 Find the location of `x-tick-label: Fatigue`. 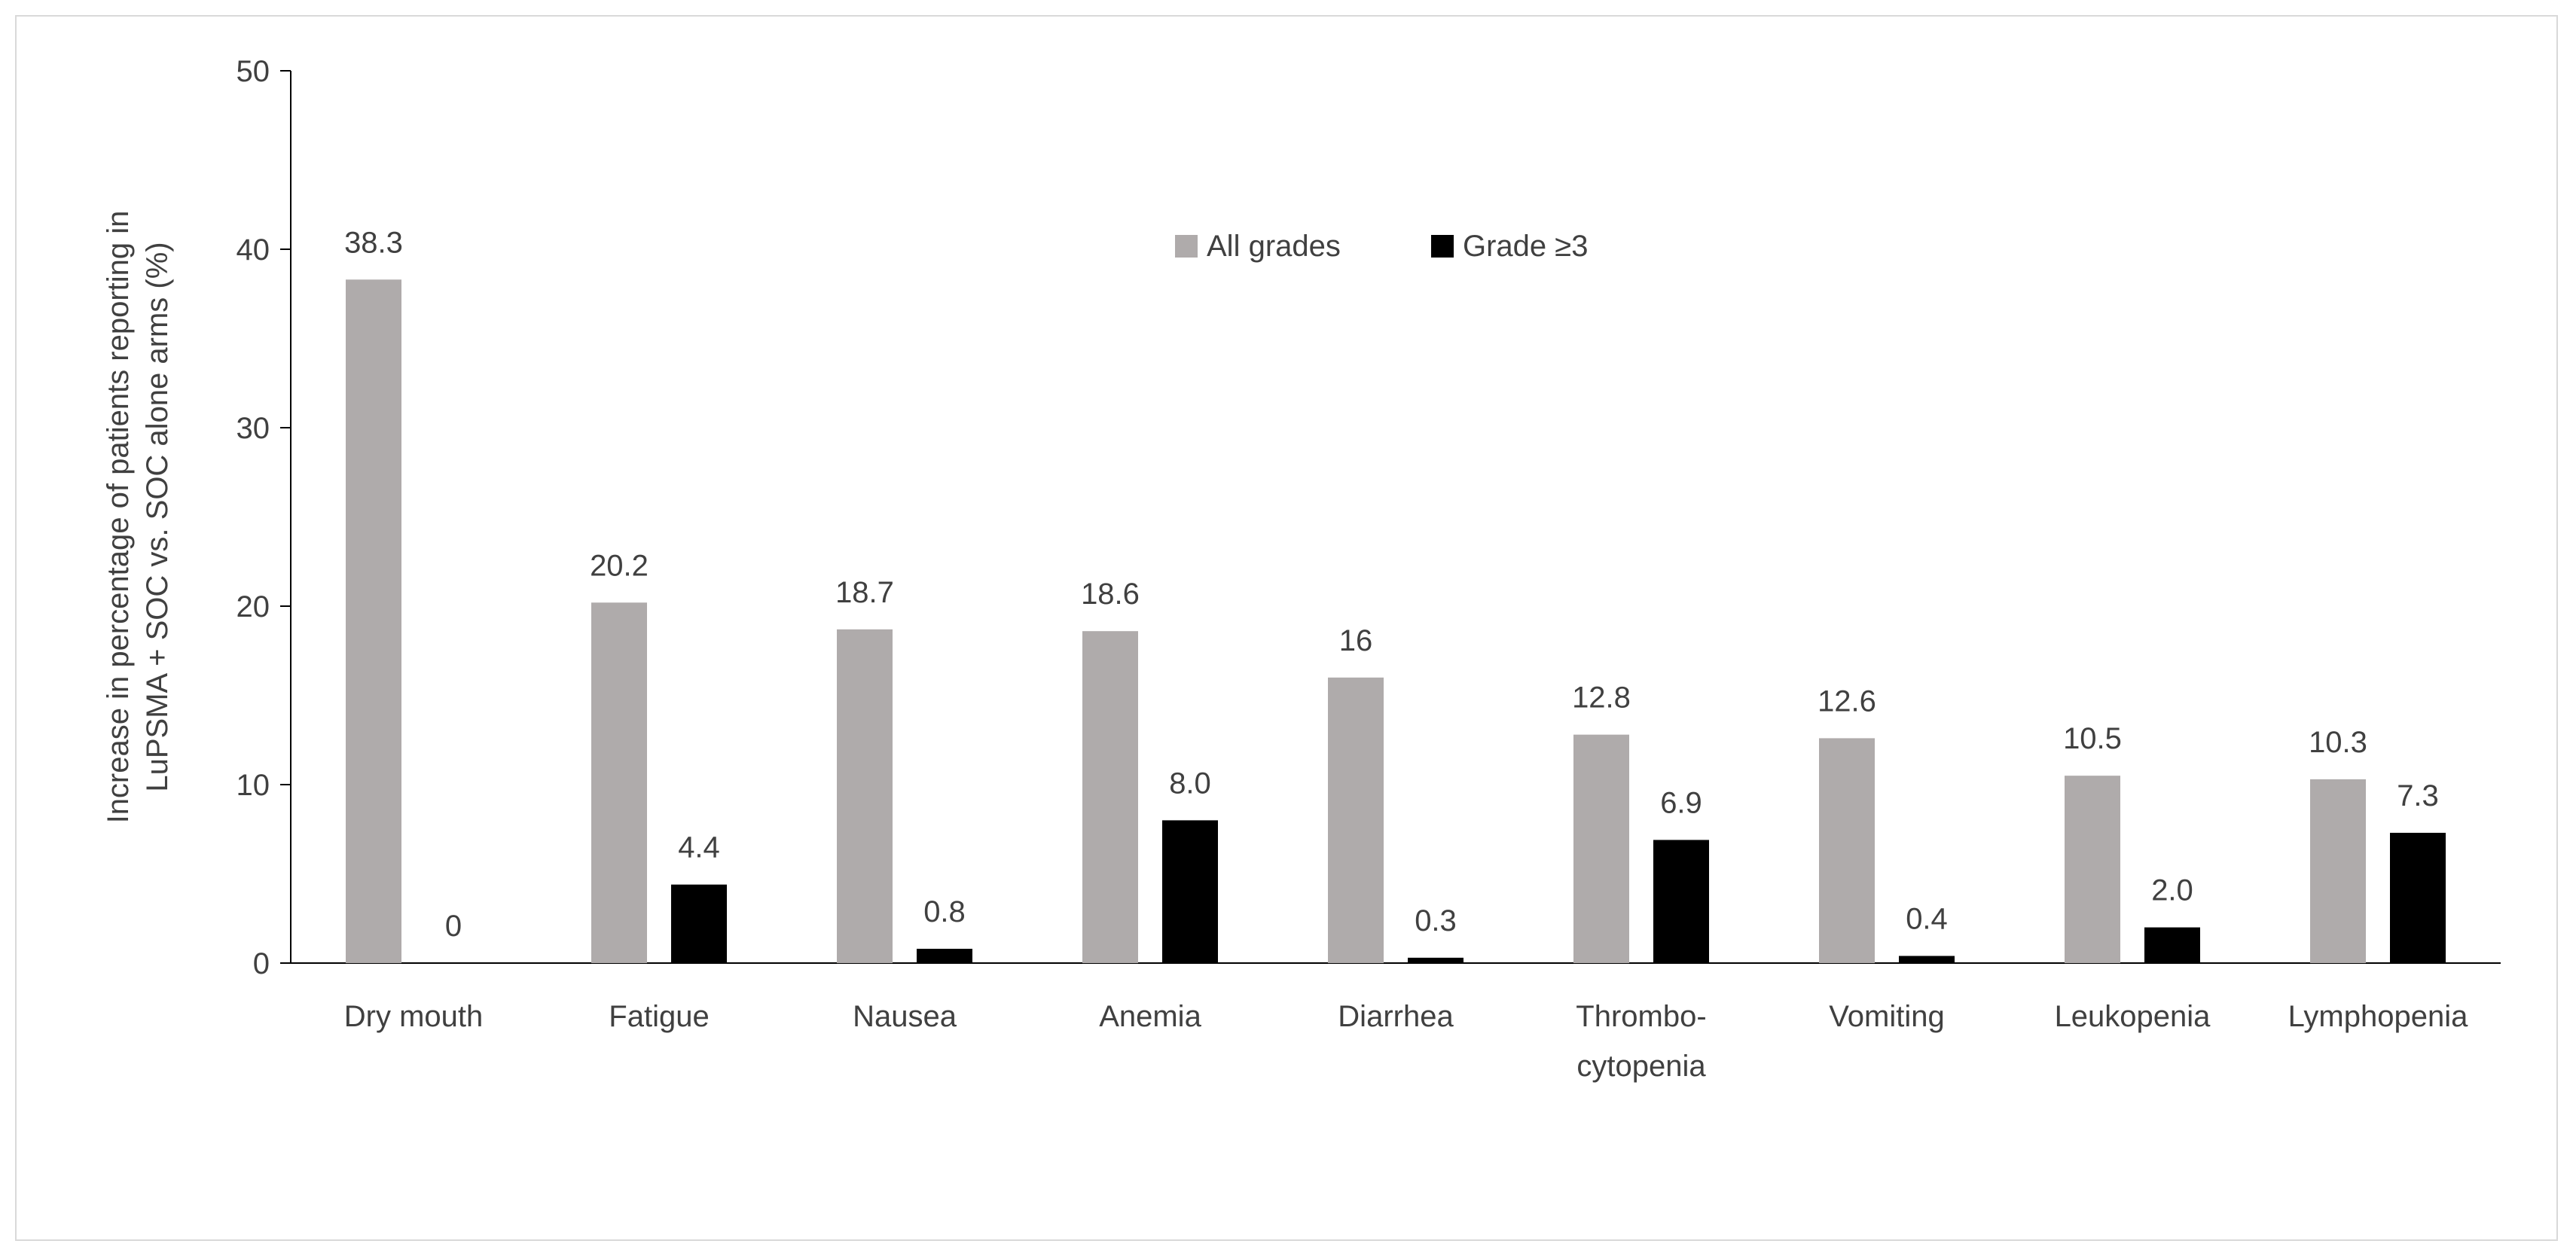

x-tick-label: Fatigue is located at coordinates (659, 1016).